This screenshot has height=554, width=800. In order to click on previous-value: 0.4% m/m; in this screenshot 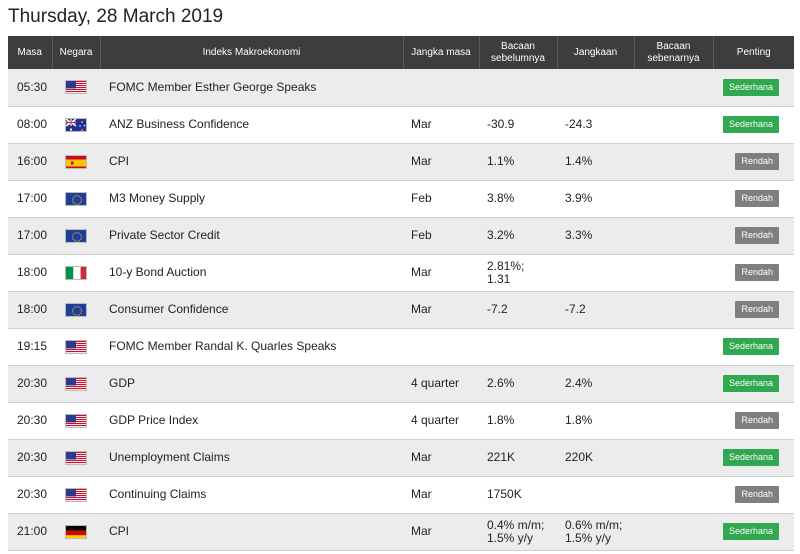, I will do `click(516, 524)`.